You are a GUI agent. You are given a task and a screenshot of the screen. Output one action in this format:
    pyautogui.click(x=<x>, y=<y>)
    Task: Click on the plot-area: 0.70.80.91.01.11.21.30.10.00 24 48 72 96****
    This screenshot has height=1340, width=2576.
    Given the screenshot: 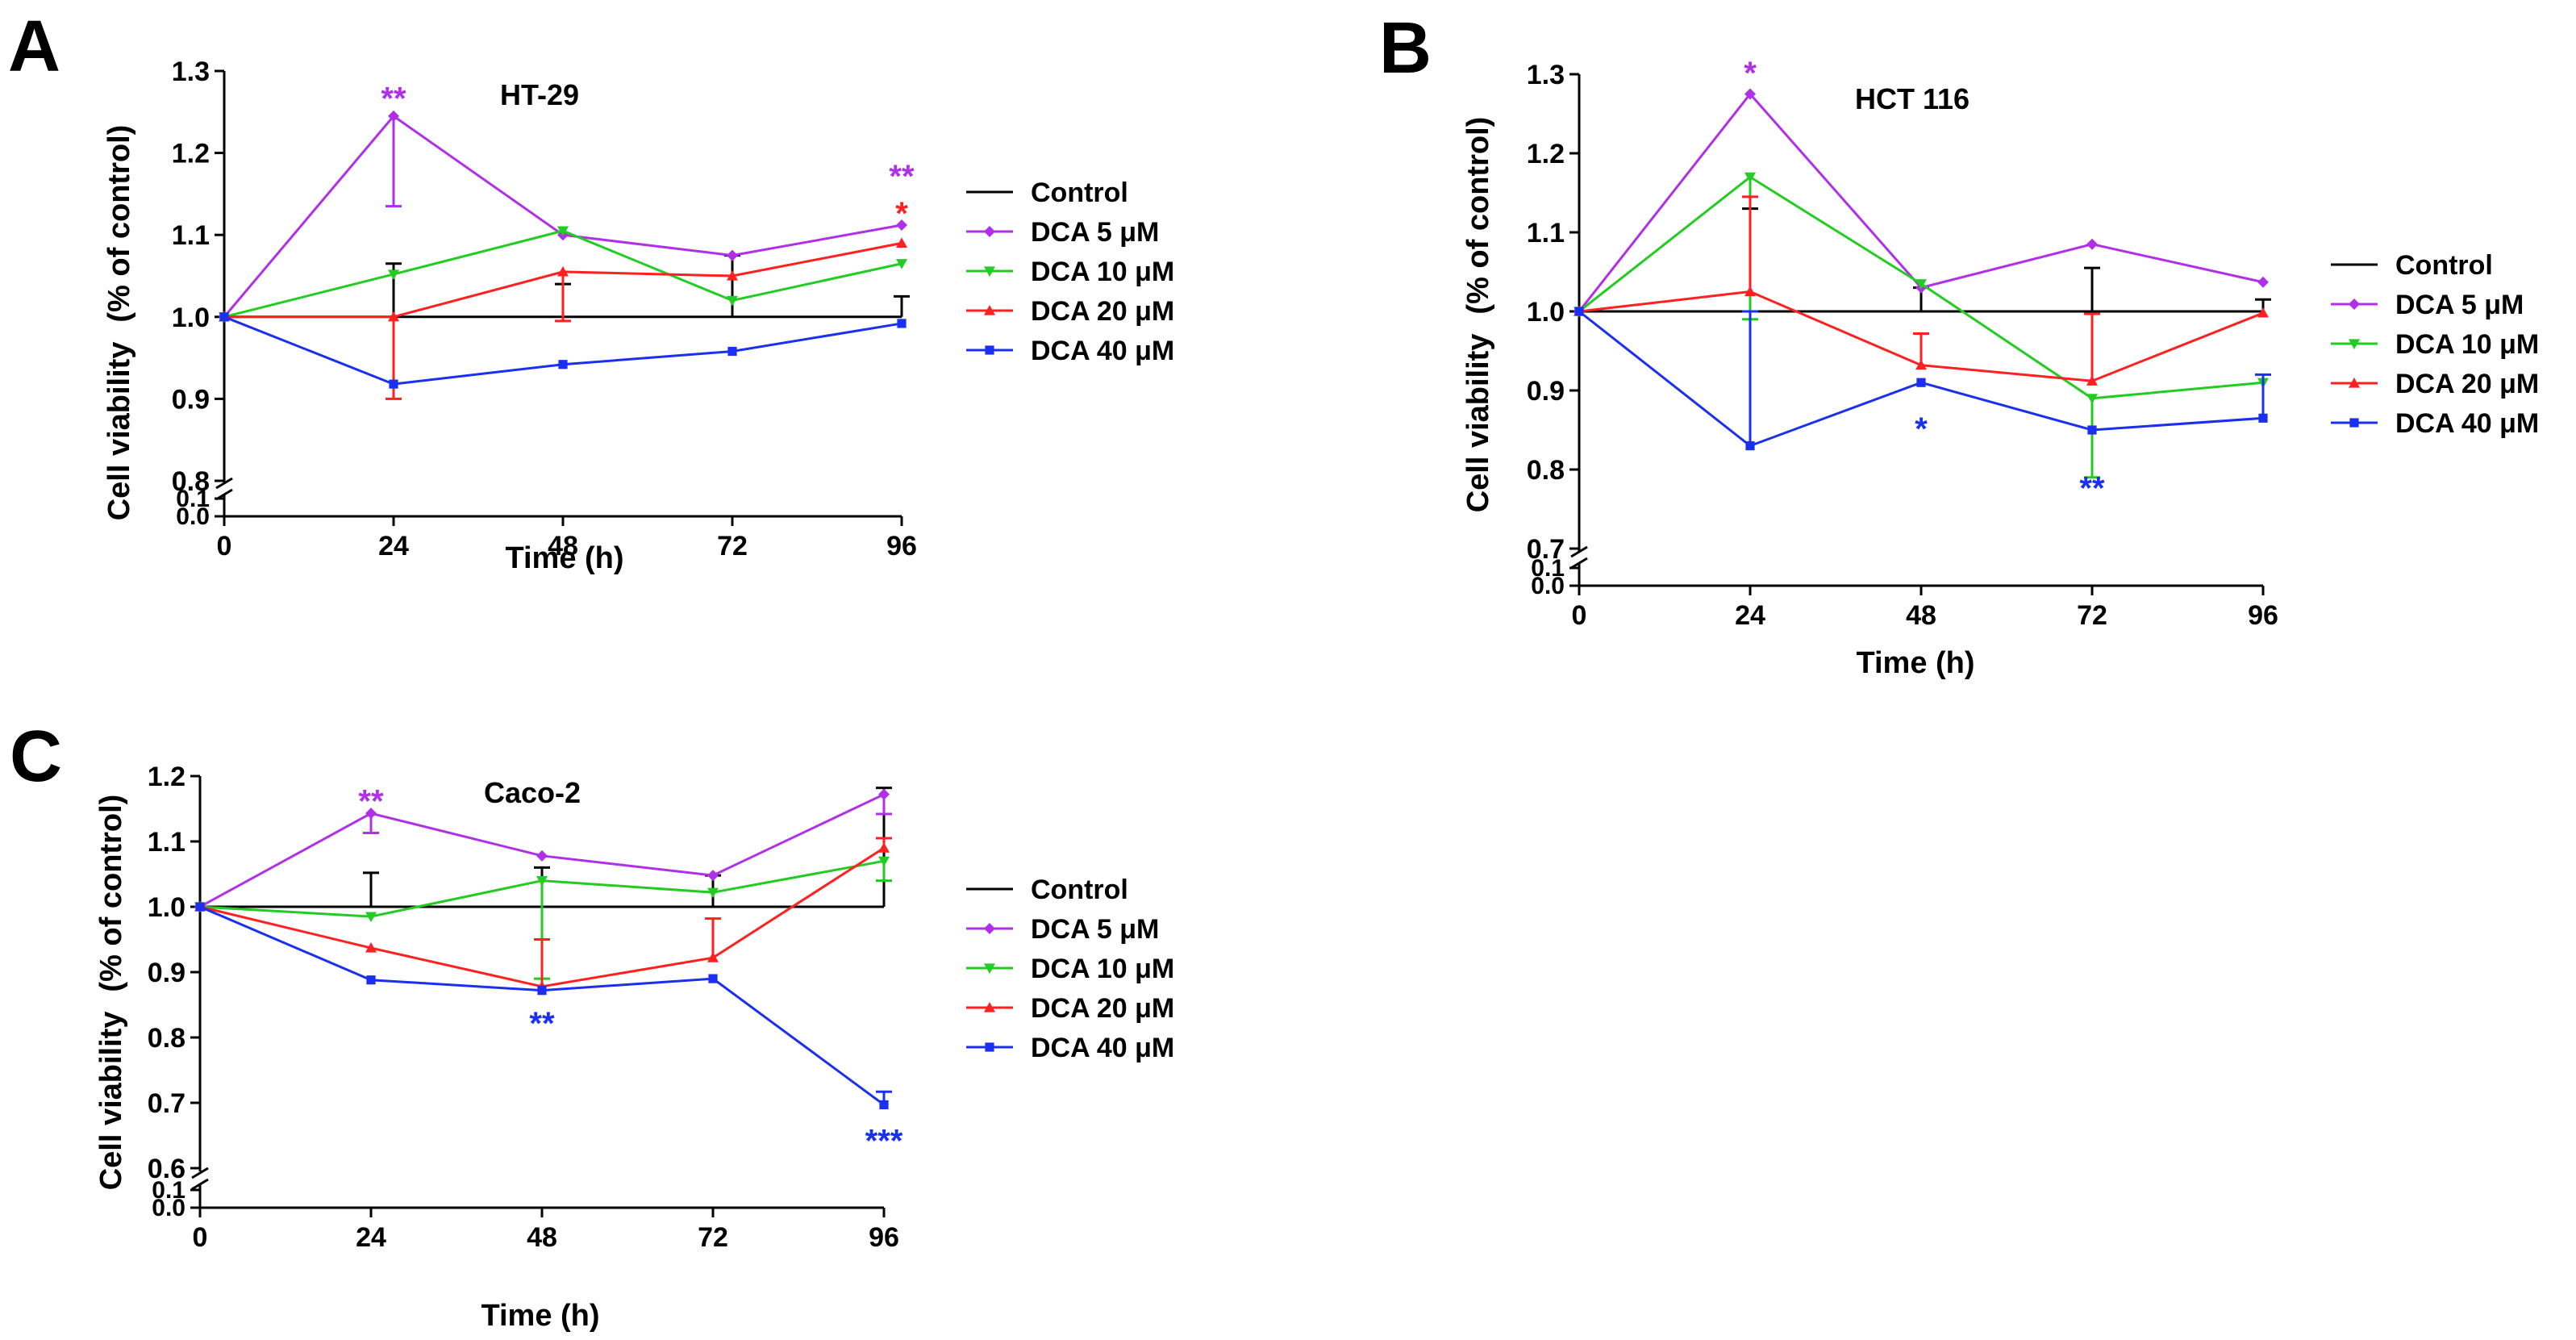 What is the action you would take?
    pyautogui.click(x=1902, y=343)
    